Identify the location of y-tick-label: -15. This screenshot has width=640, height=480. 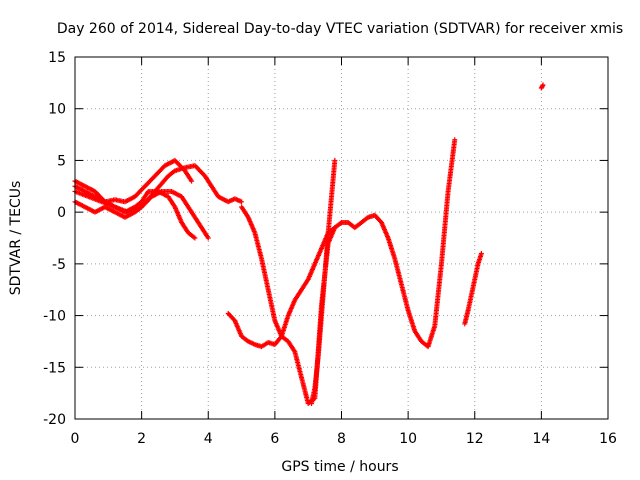
(54, 368).